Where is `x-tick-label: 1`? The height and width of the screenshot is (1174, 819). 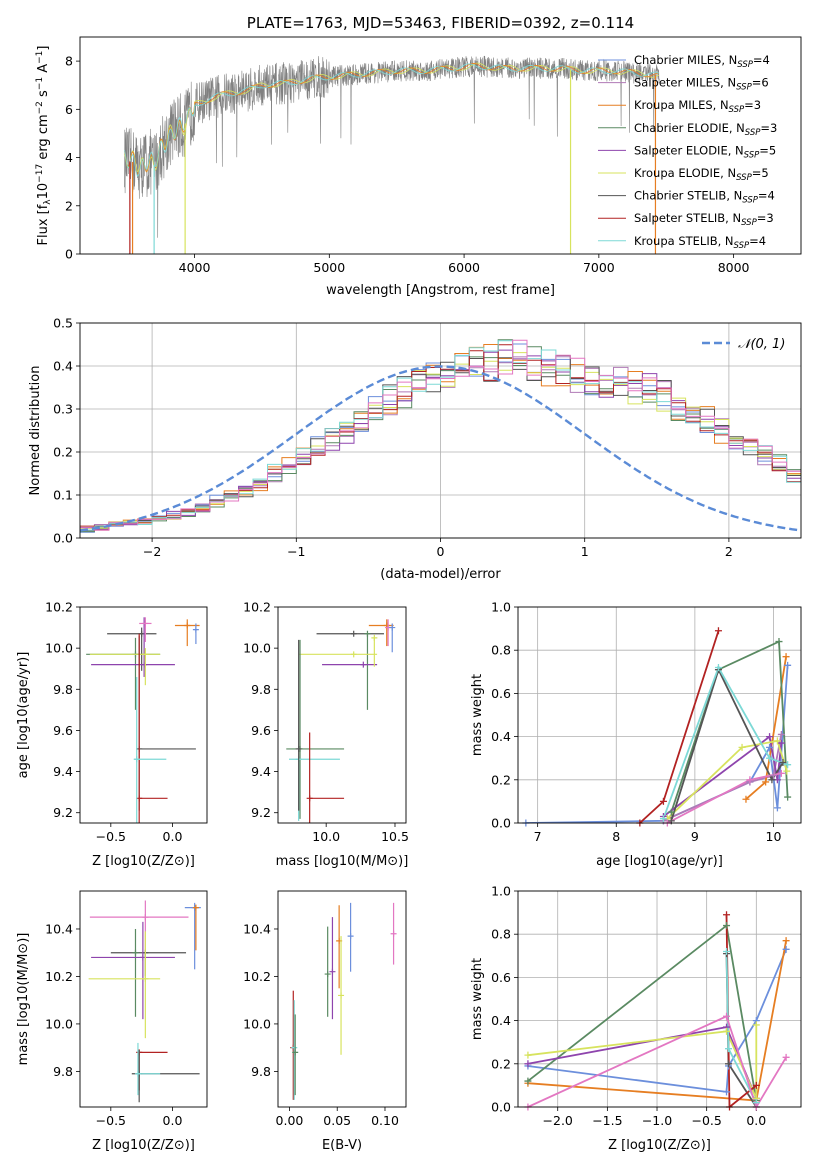 x-tick-label: 1 is located at coordinates (585, 551).